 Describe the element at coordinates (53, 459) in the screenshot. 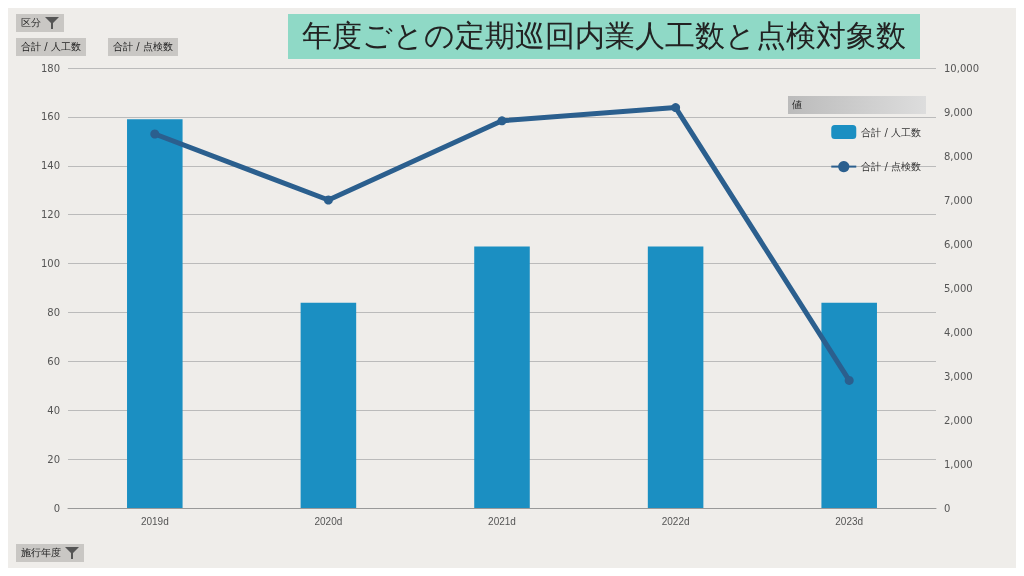

I see `y-tick-label: 20` at that location.